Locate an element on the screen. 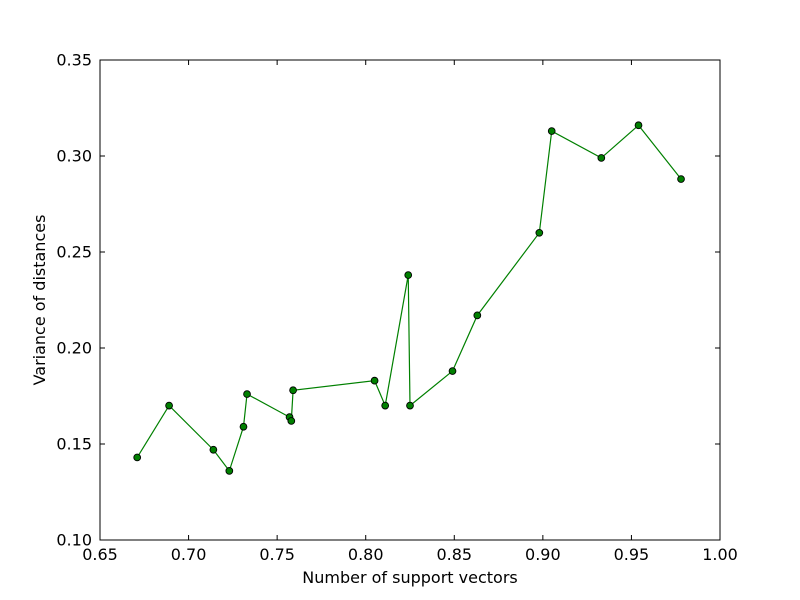  y-tick-label: 0.15 is located at coordinates (74, 444).